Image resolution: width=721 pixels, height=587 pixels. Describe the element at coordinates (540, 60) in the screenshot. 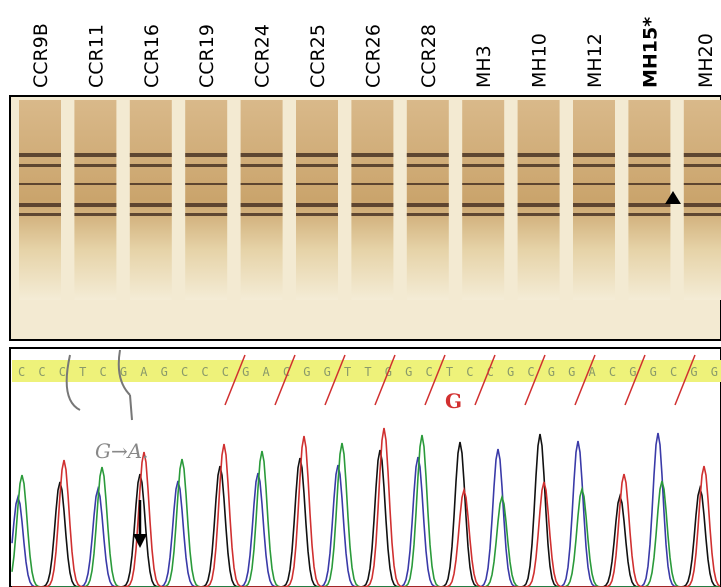

I see `lane-label: MH10` at that location.